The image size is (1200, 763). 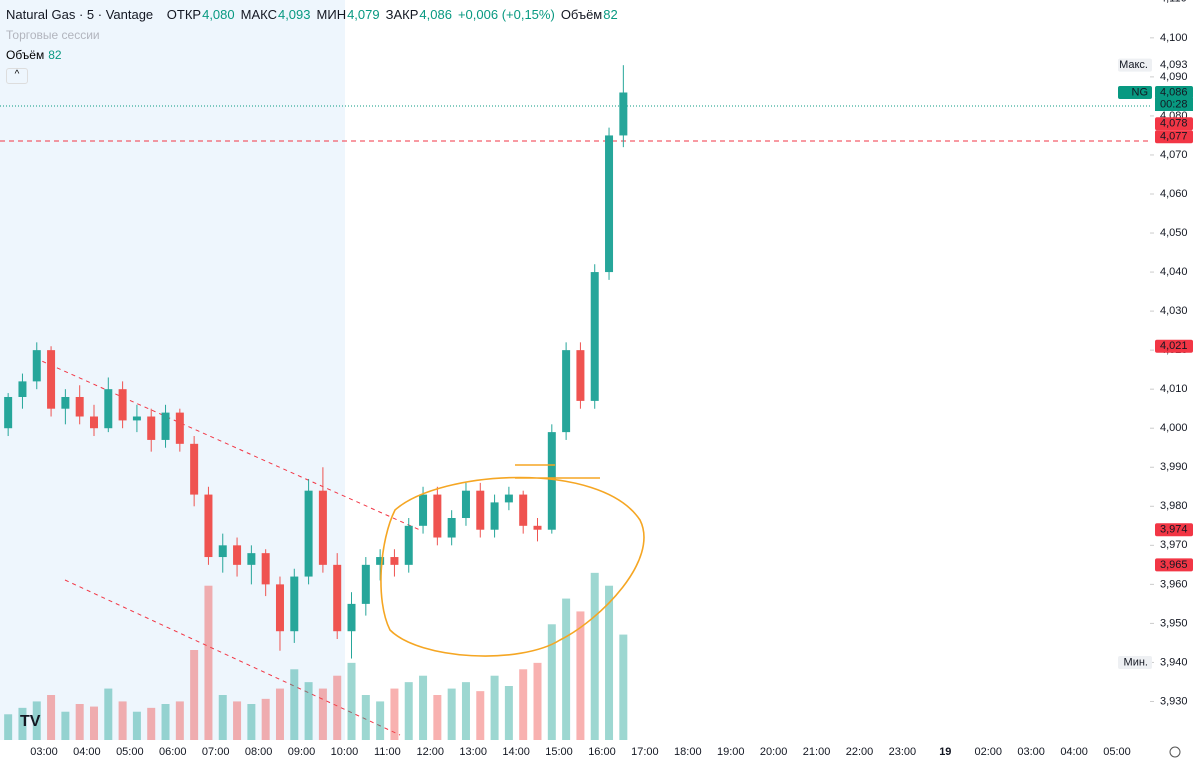 I want to click on x-tick-label: 03:00, so click(x=44, y=752).